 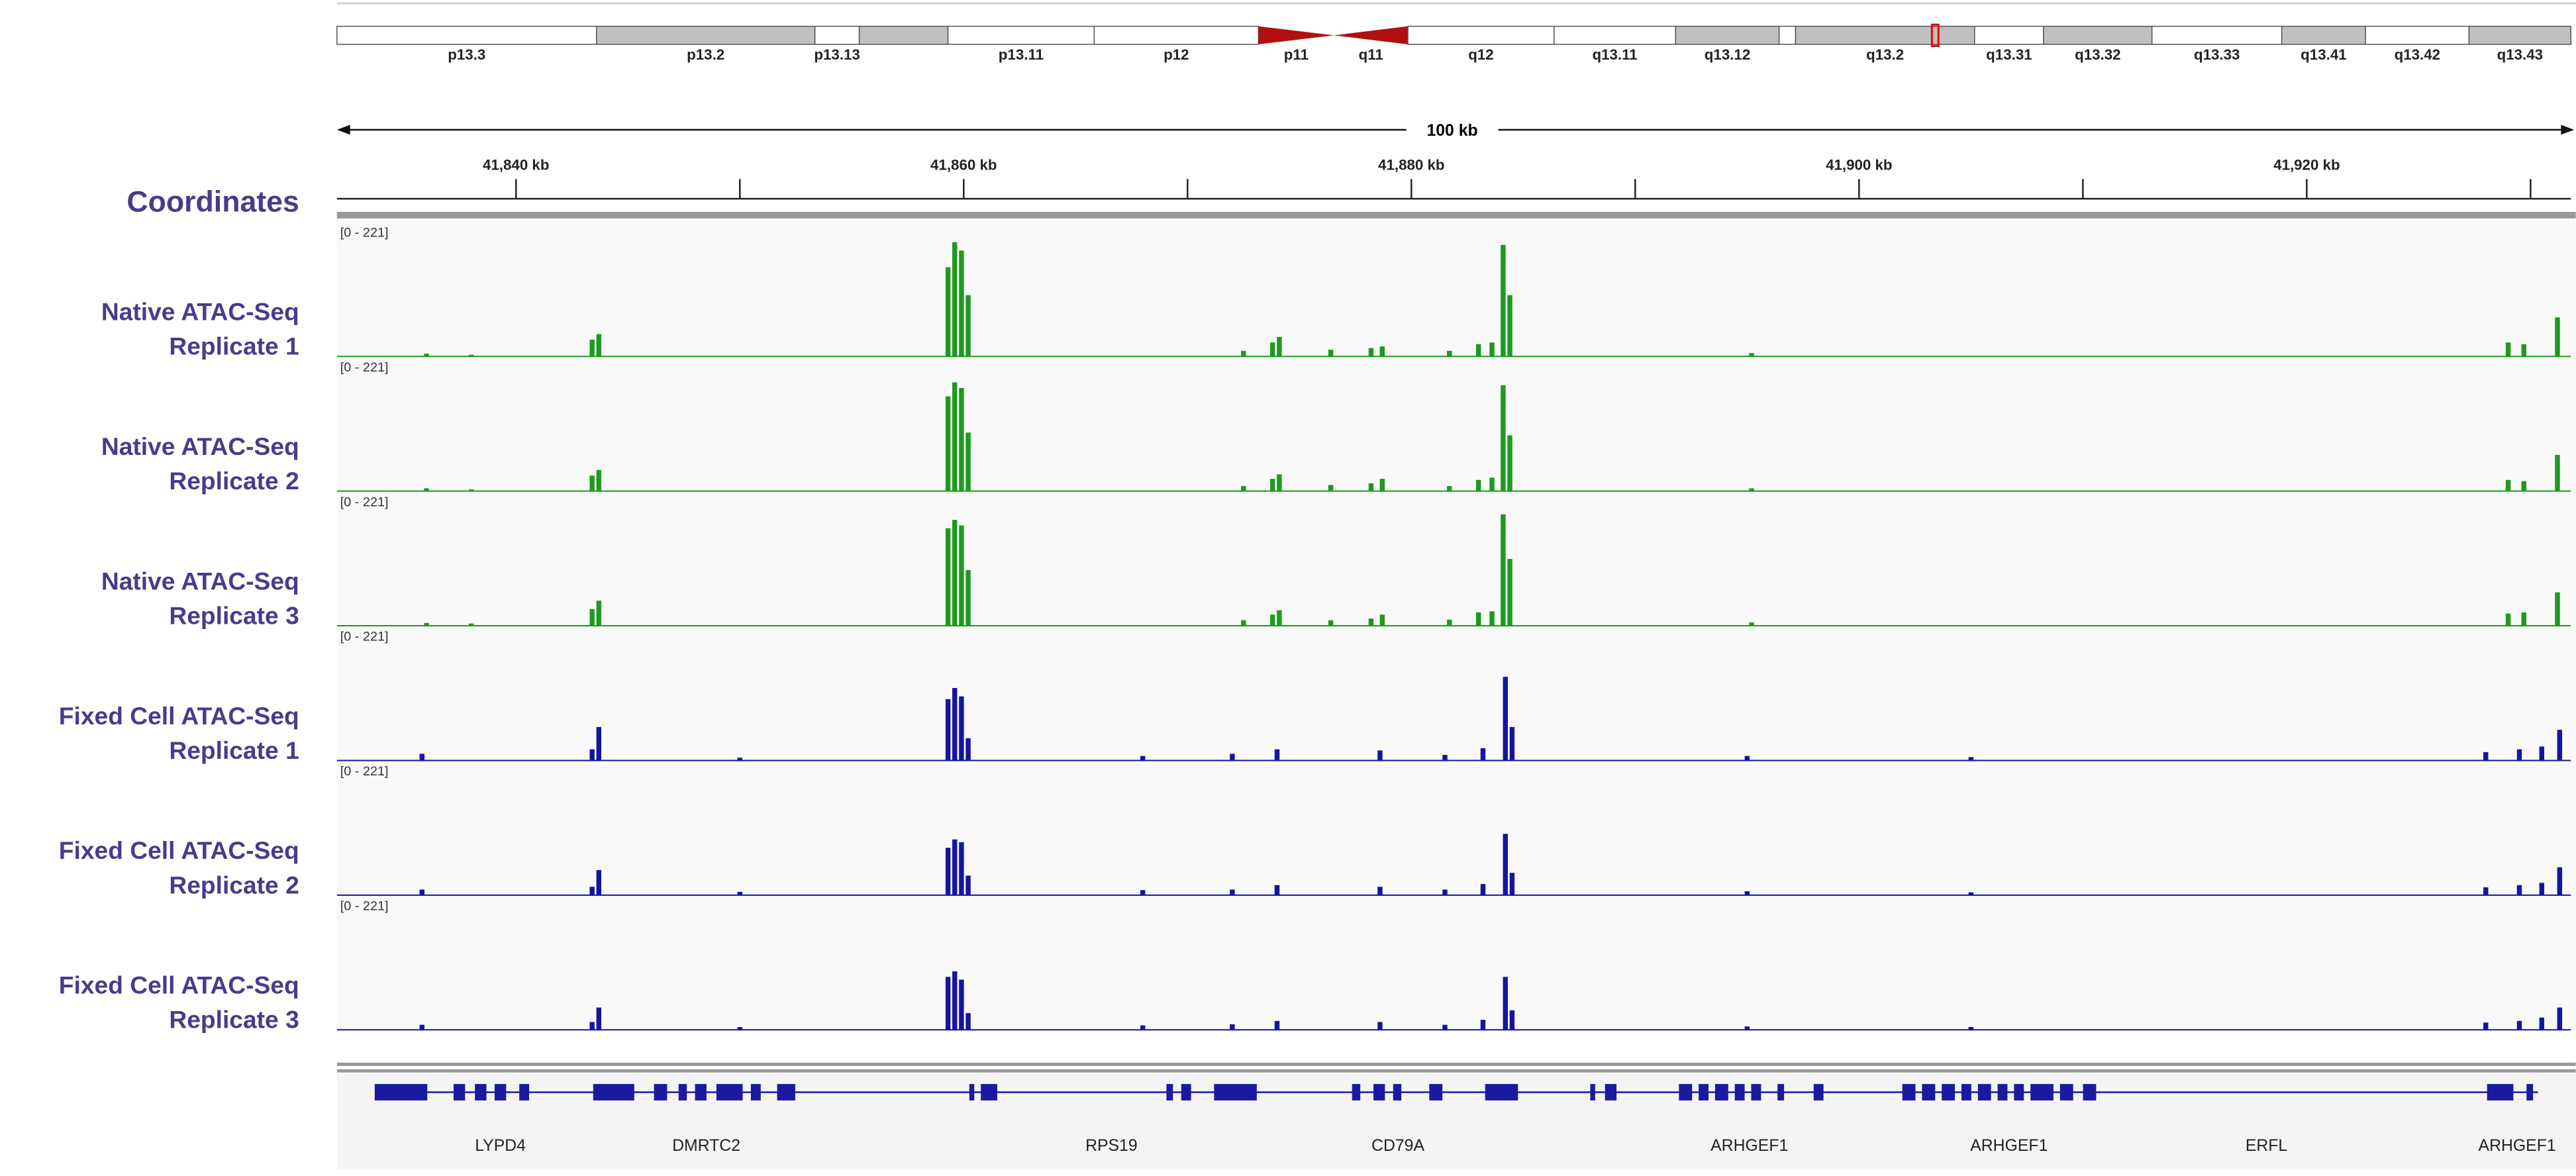 What do you see at coordinates (1727, 54) in the screenshot?
I see `band-label: q13.12` at bounding box center [1727, 54].